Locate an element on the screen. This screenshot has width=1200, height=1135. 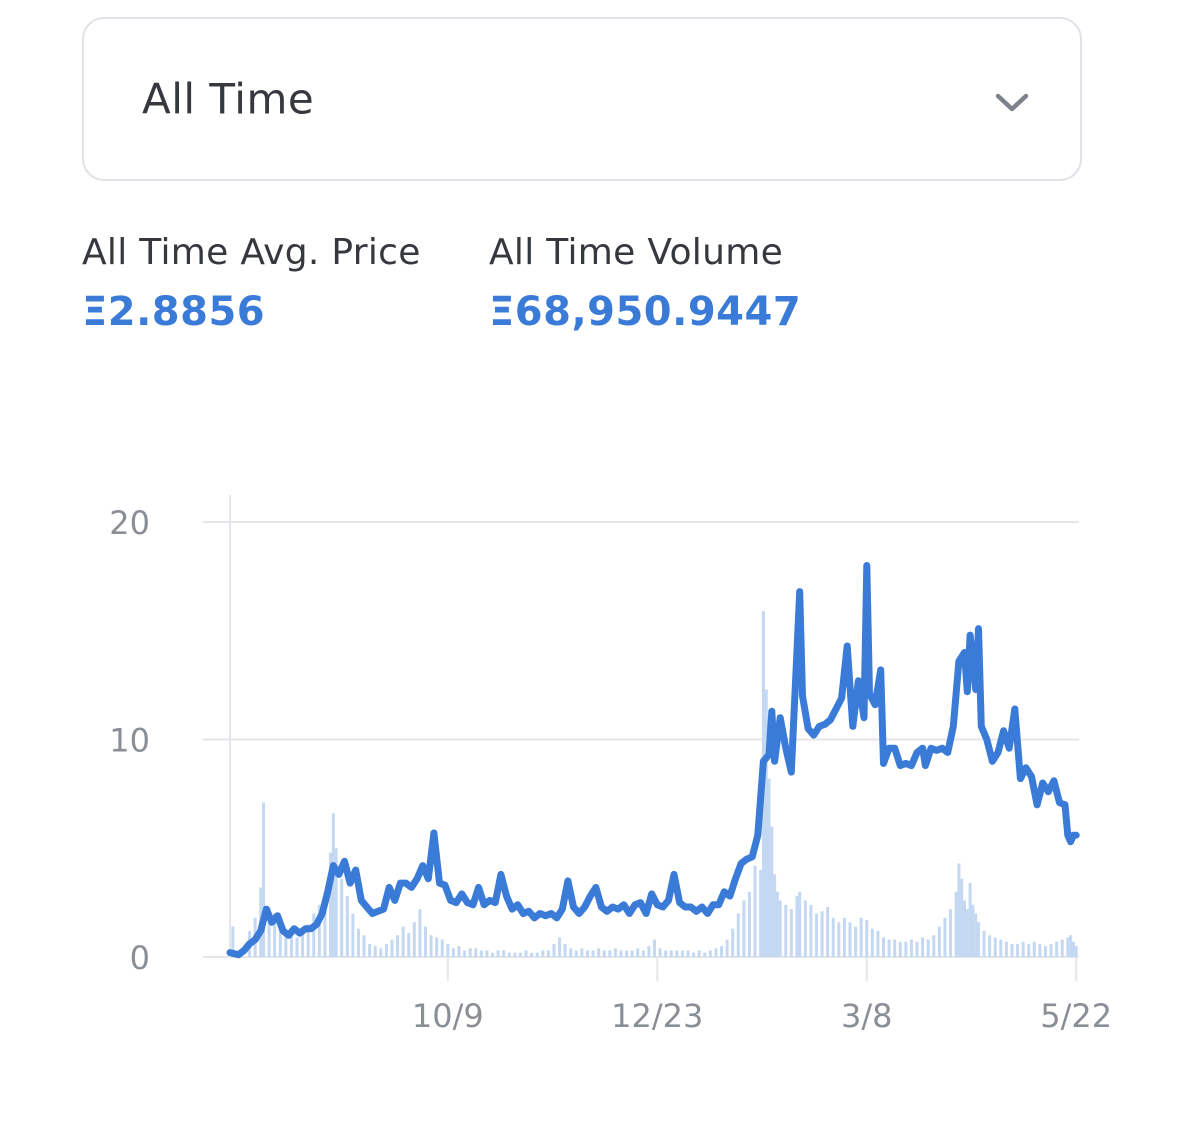
y-tick-label: 10 is located at coordinates (129, 741).